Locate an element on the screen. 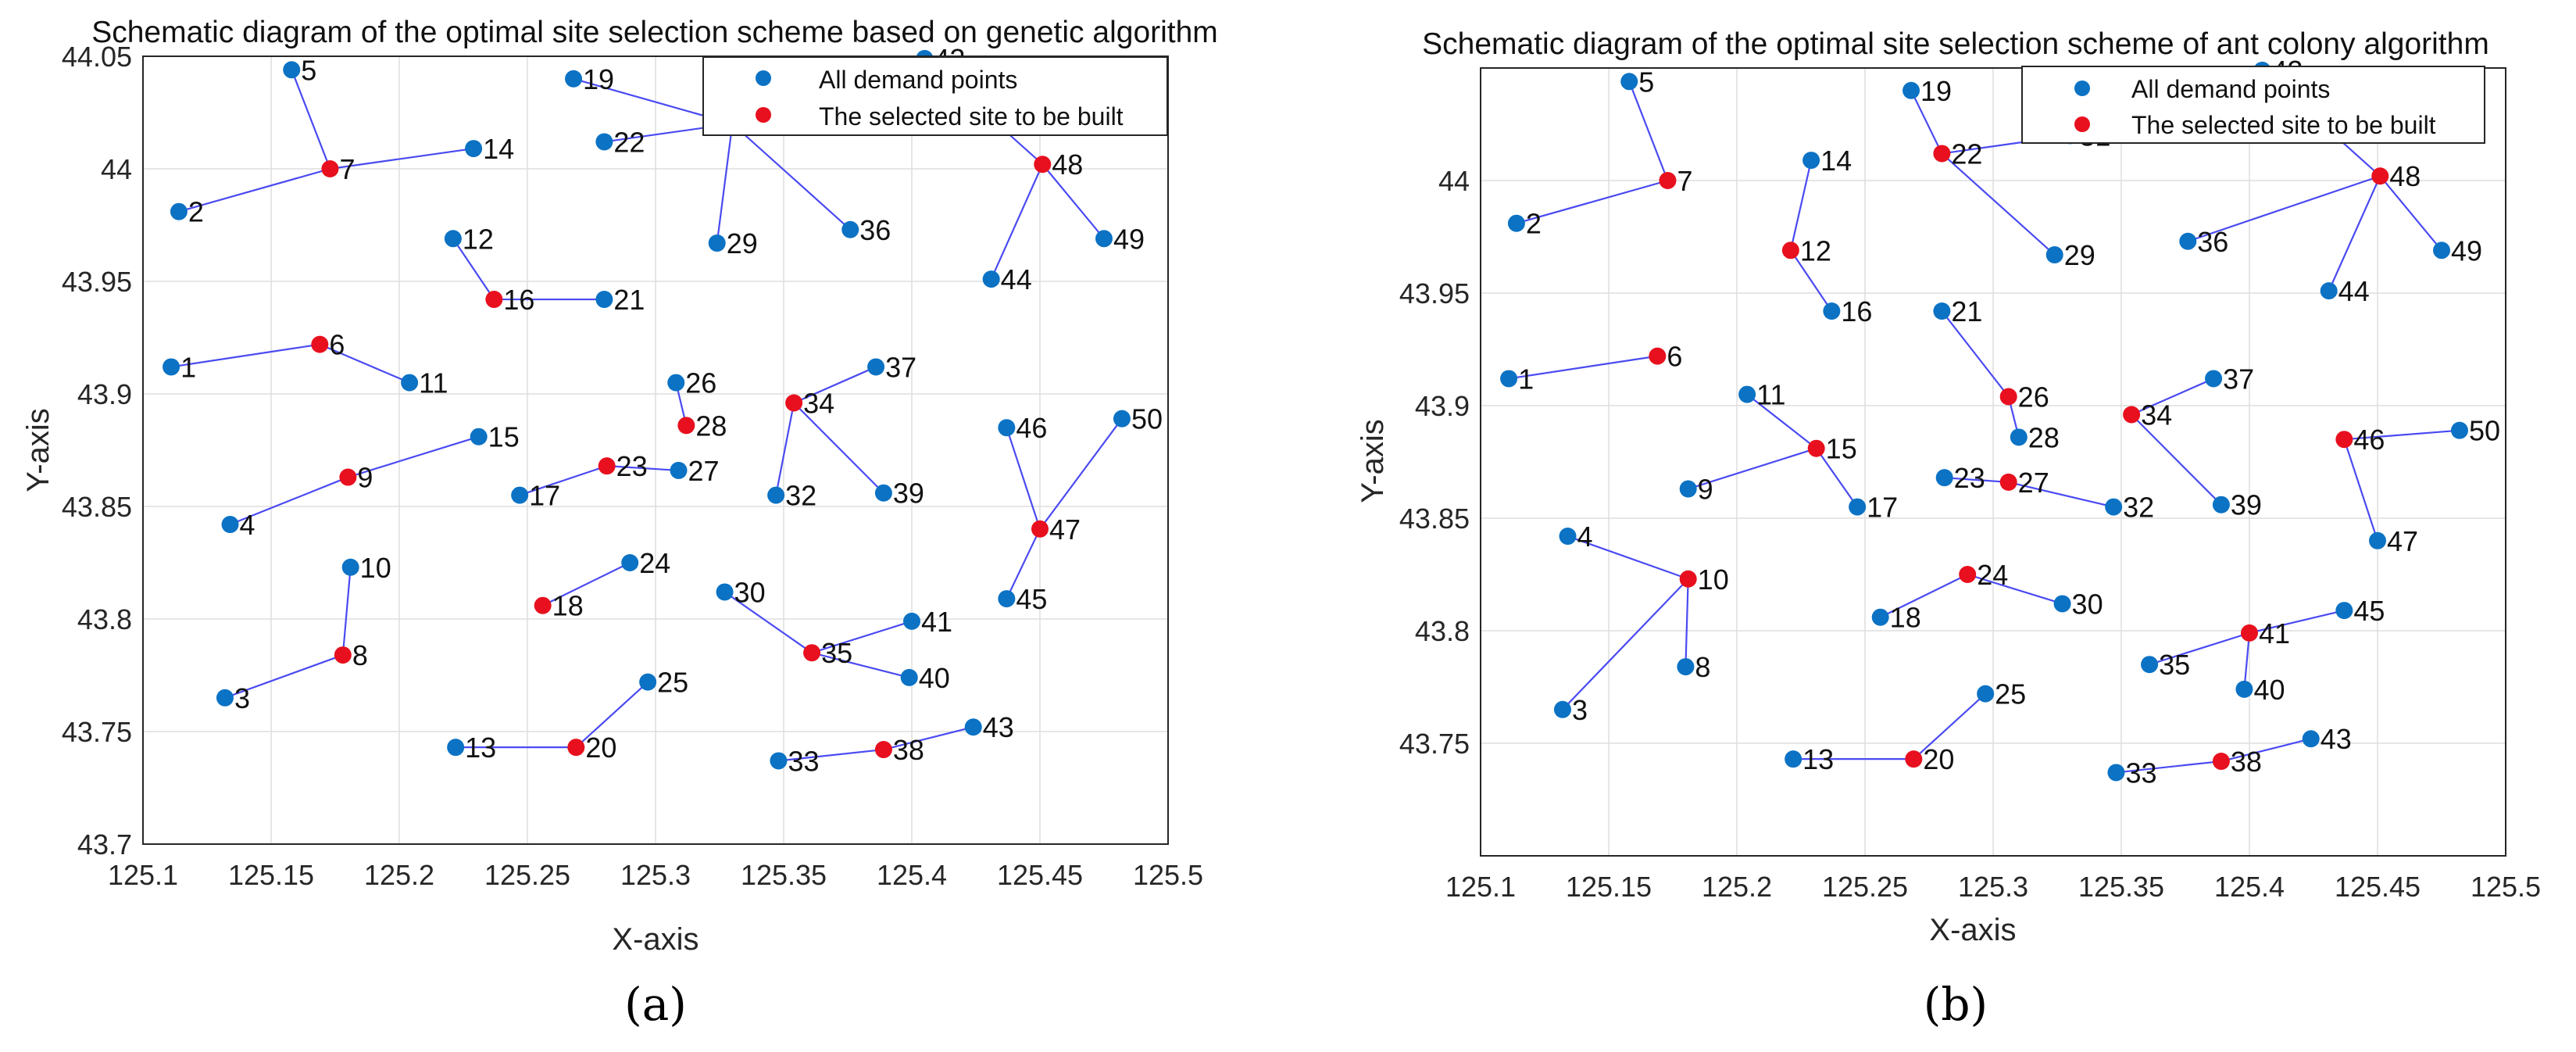  point-label: 32 is located at coordinates (2139, 508).